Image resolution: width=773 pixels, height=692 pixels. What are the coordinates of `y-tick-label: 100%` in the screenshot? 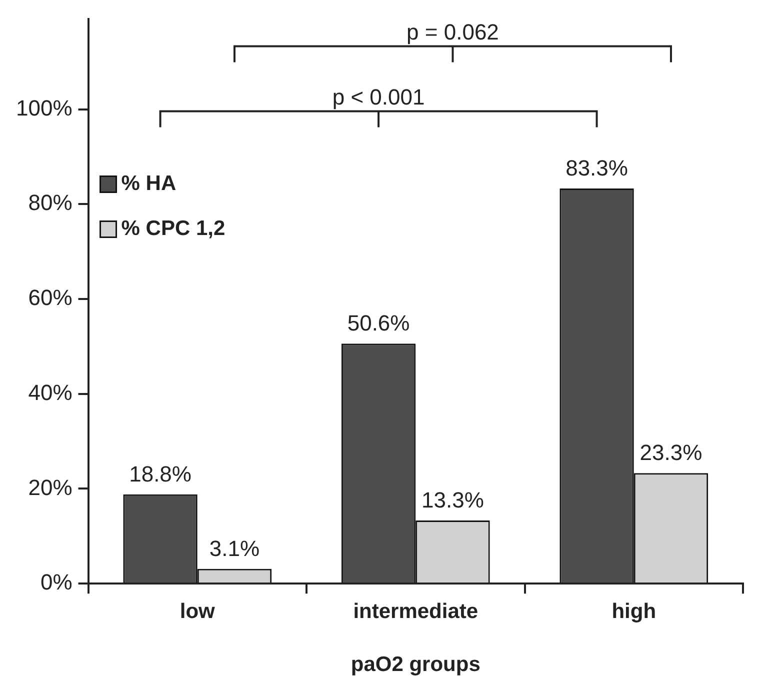 It's located at (44, 107).